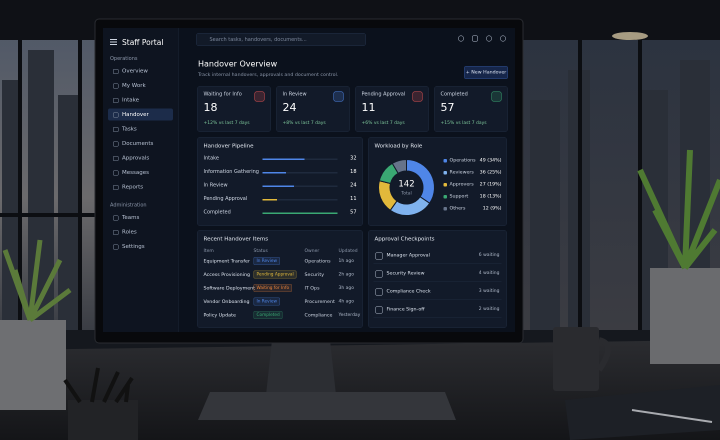  What do you see at coordinates (471, 109) in the screenshot?
I see `kpi-card: Completed 57 +15% vs last 7 days` at bounding box center [471, 109].